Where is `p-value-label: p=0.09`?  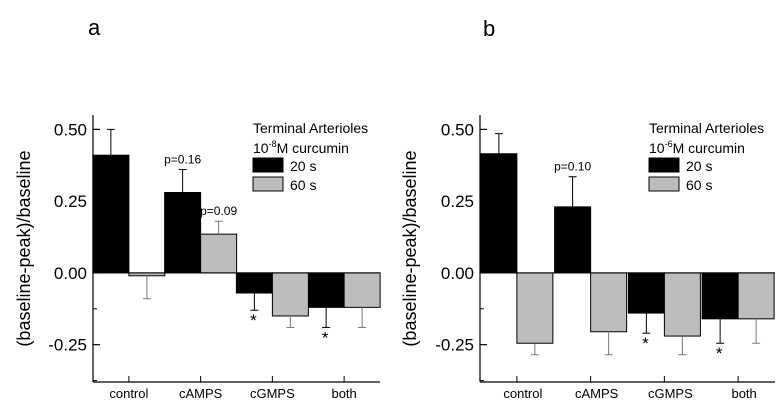 p-value-label: p=0.09 is located at coordinates (218, 211).